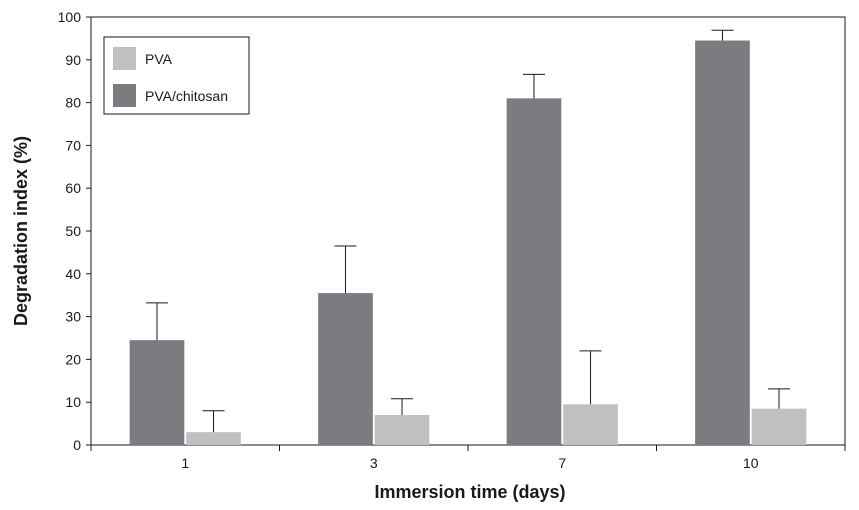 Image resolution: width=859 pixels, height=510 pixels. What do you see at coordinates (73, 103) in the screenshot?
I see `y-tick-label: 80` at bounding box center [73, 103].